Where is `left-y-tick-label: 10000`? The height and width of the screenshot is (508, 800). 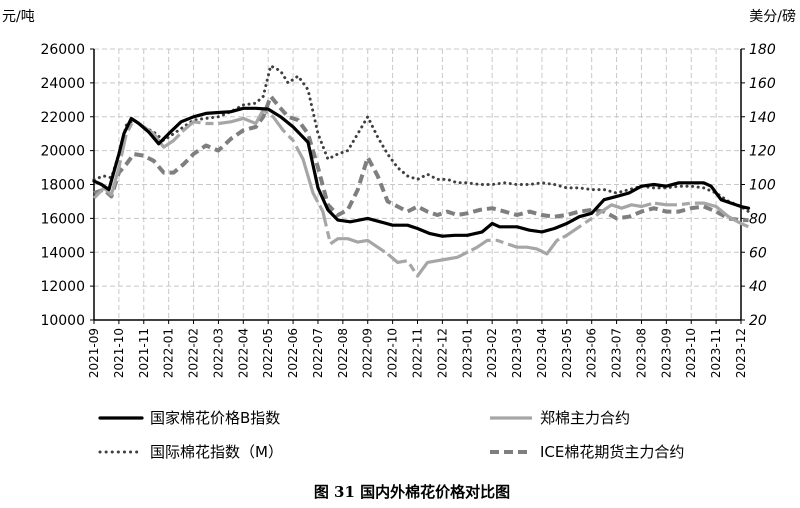
left-y-tick-label: 10000 is located at coordinates (62, 321).